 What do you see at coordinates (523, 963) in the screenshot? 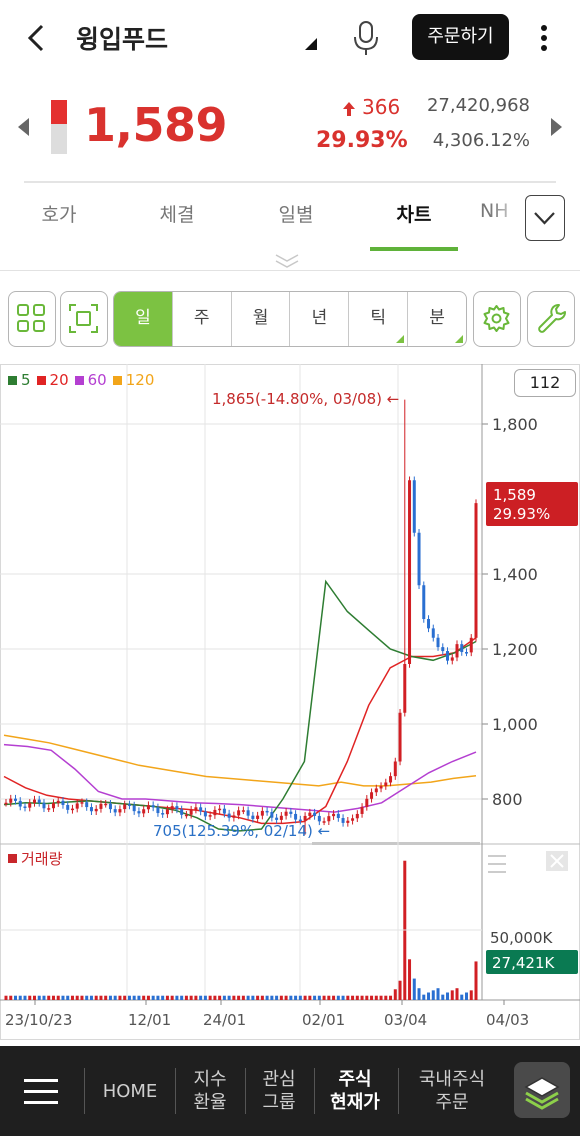
I see `current-volume-tag-value: 27,421K` at bounding box center [523, 963].